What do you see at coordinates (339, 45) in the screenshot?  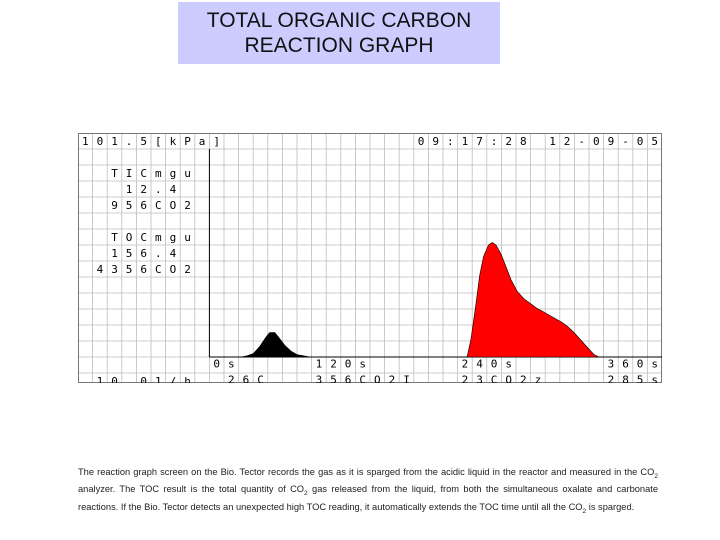 I see `title-line-2: REACTION GRAPH` at bounding box center [339, 45].